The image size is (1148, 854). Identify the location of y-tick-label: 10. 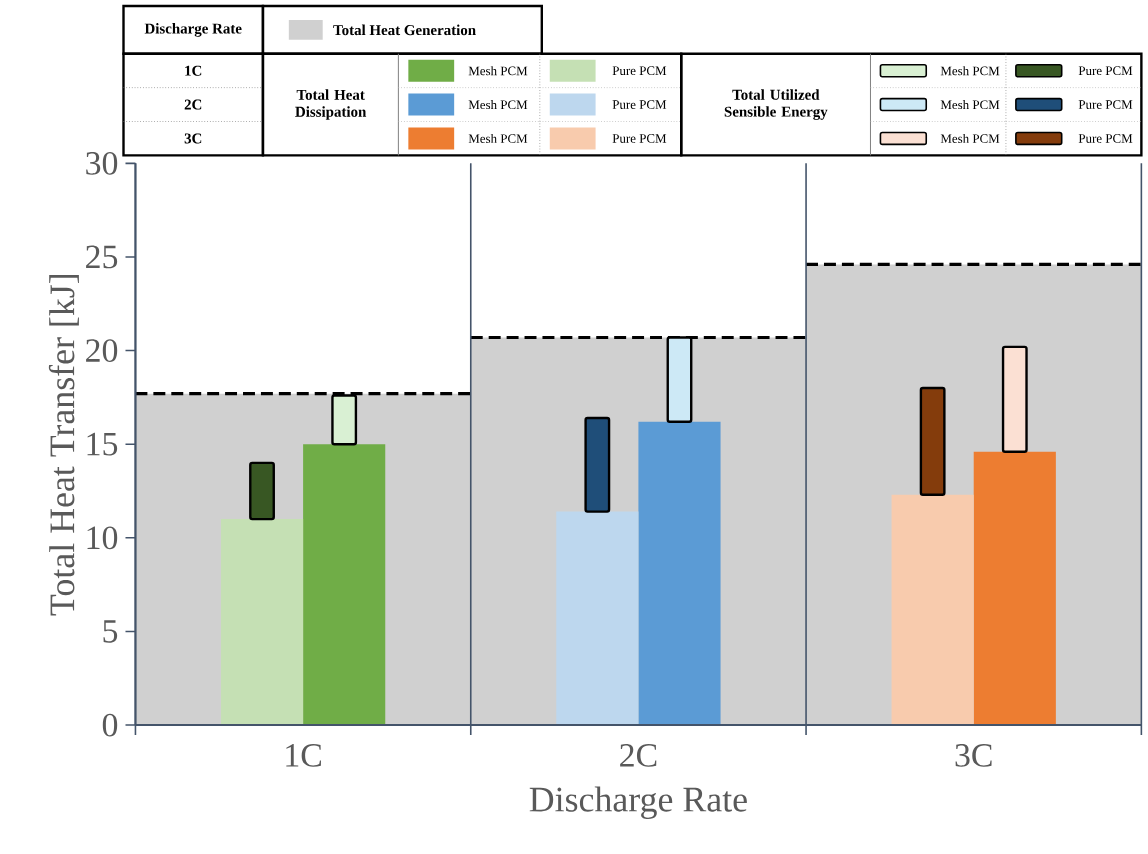
(102, 538).